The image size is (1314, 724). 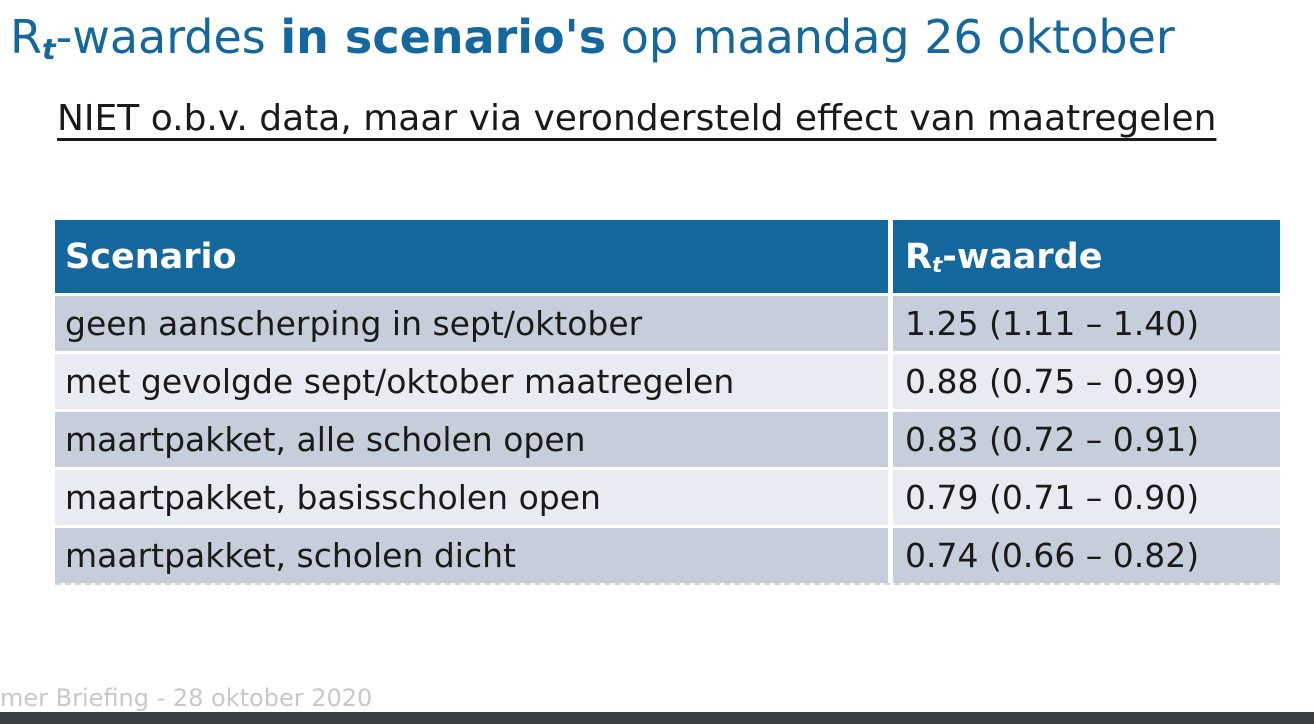 What do you see at coordinates (471, 555) in the screenshot?
I see `scenario-cell: maartpakket, scholen dicht` at bounding box center [471, 555].